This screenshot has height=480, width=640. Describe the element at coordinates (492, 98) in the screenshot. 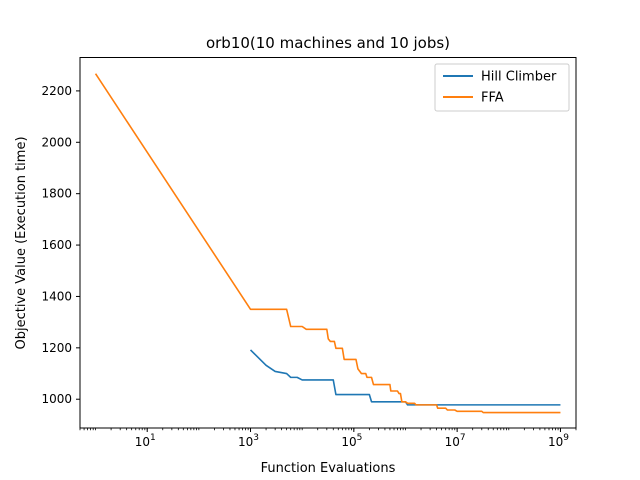

I see `legend-label-ffa: FFA` at that location.